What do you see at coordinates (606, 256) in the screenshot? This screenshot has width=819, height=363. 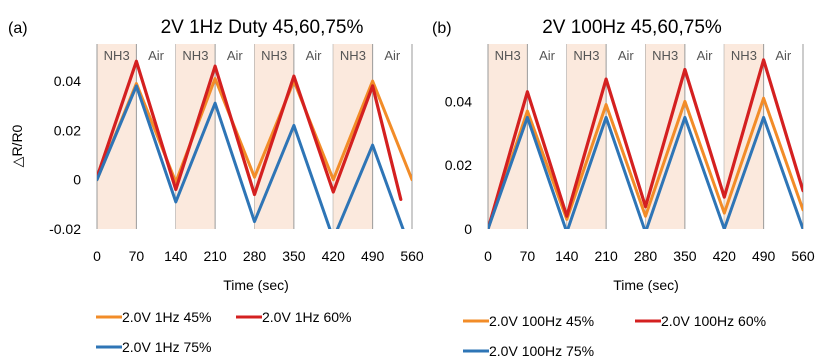 I see `panel-b-x-tick-label-3: 210` at bounding box center [606, 256].